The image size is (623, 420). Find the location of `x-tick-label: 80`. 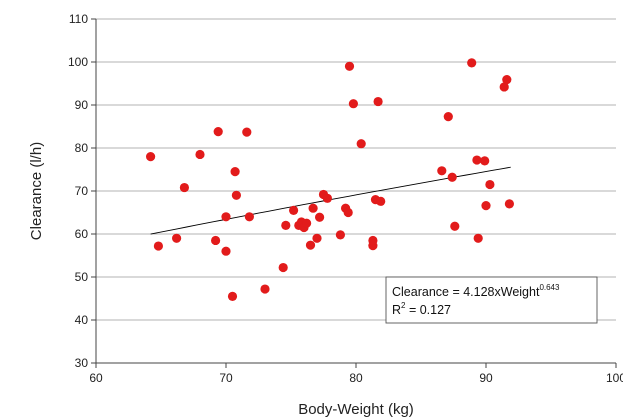

x-tick-label: 80 is located at coordinates (356, 378).